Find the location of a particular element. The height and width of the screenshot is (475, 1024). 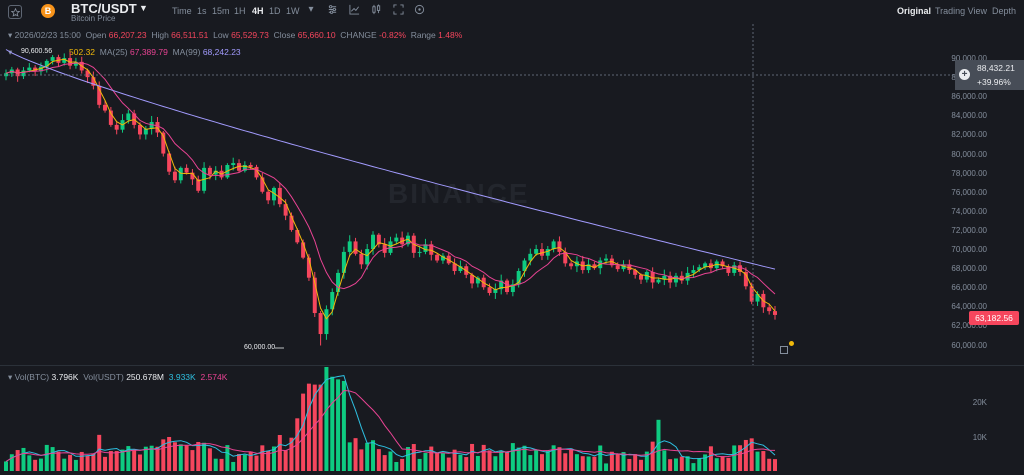

settings-icon is located at coordinates (332, 10).